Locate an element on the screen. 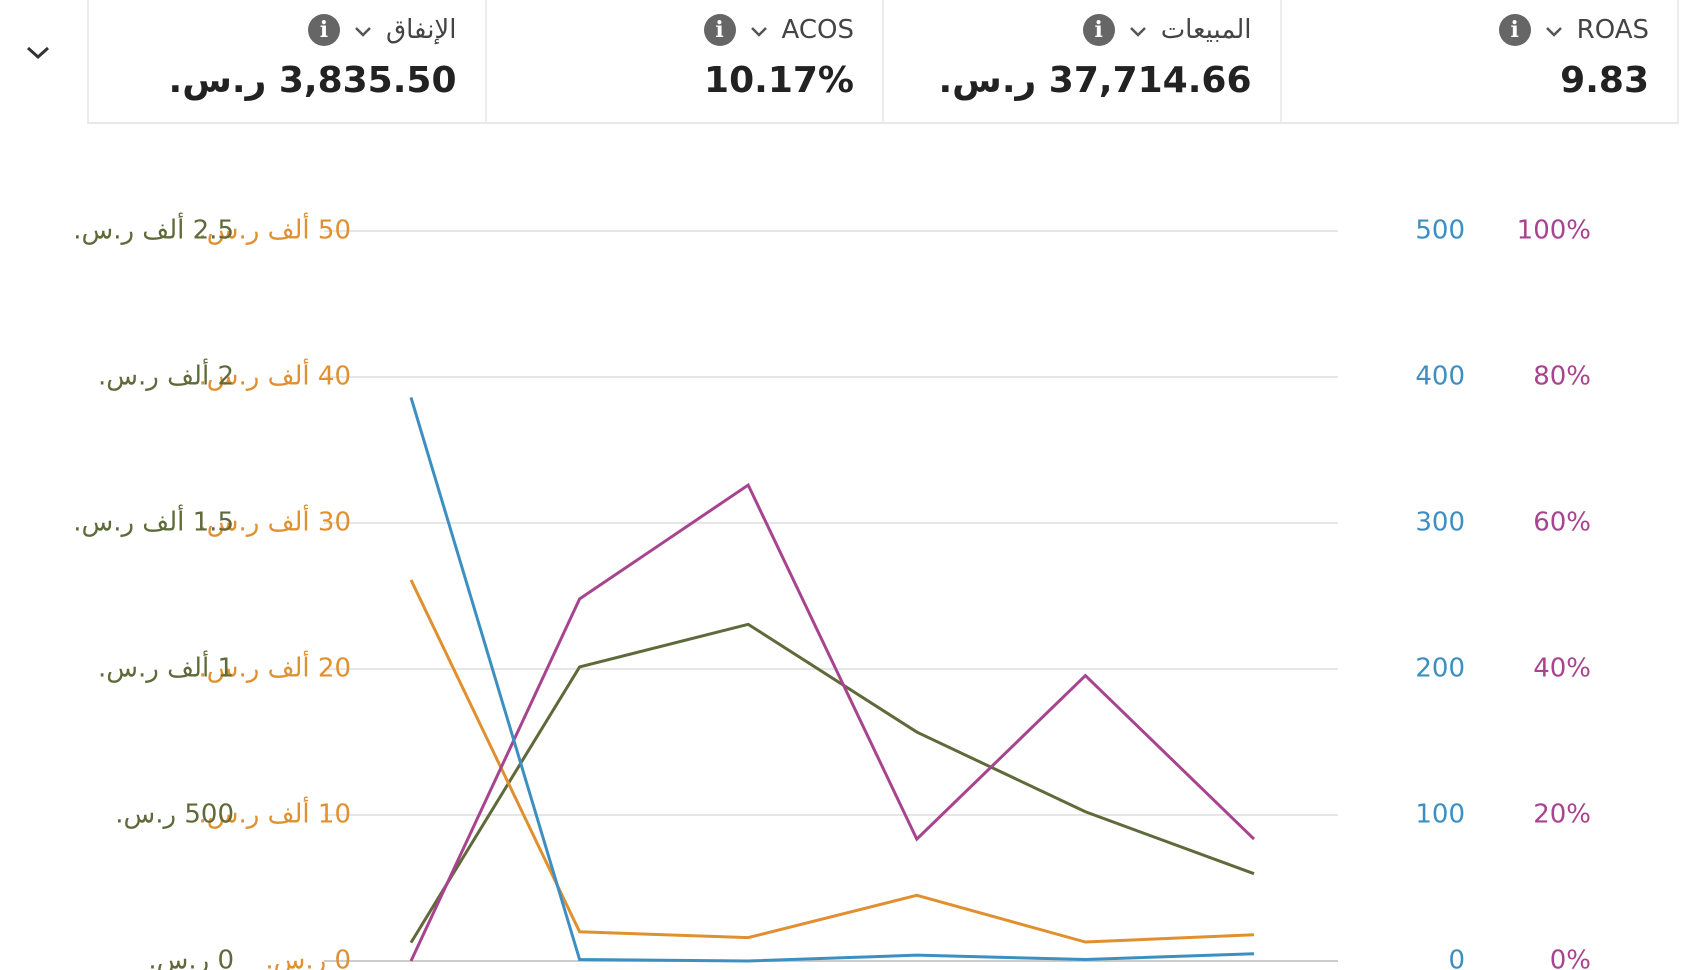 This screenshot has height=970, width=1700. y-tick-label: 0 is located at coordinates (1456, 958).